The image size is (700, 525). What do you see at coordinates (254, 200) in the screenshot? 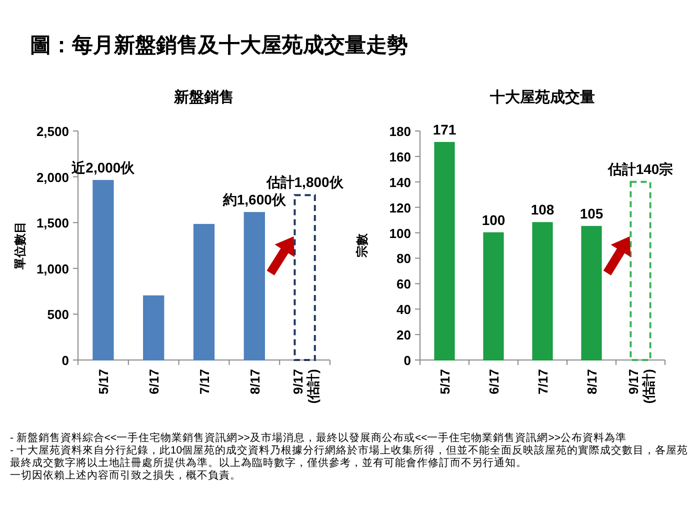
I see `data-label: 約1,600伙` at bounding box center [254, 200].